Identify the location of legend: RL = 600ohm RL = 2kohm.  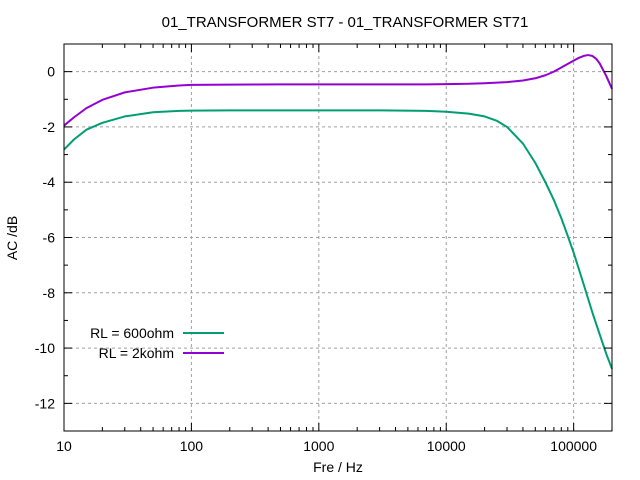
(157, 343).